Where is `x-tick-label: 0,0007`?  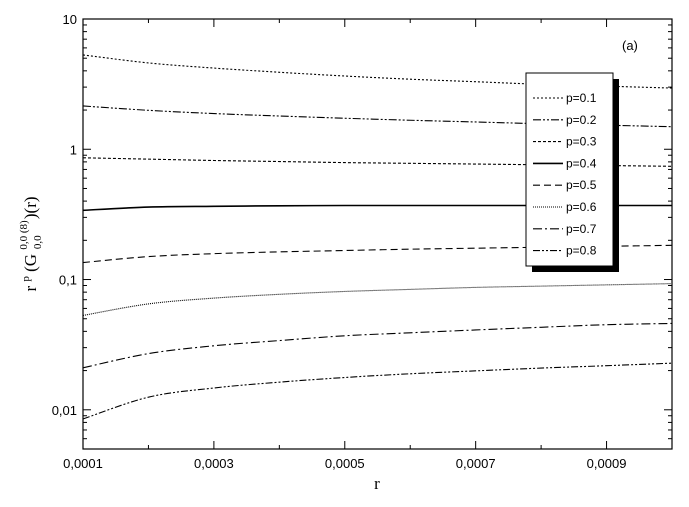 x-tick-label: 0,0007 is located at coordinates (476, 463).